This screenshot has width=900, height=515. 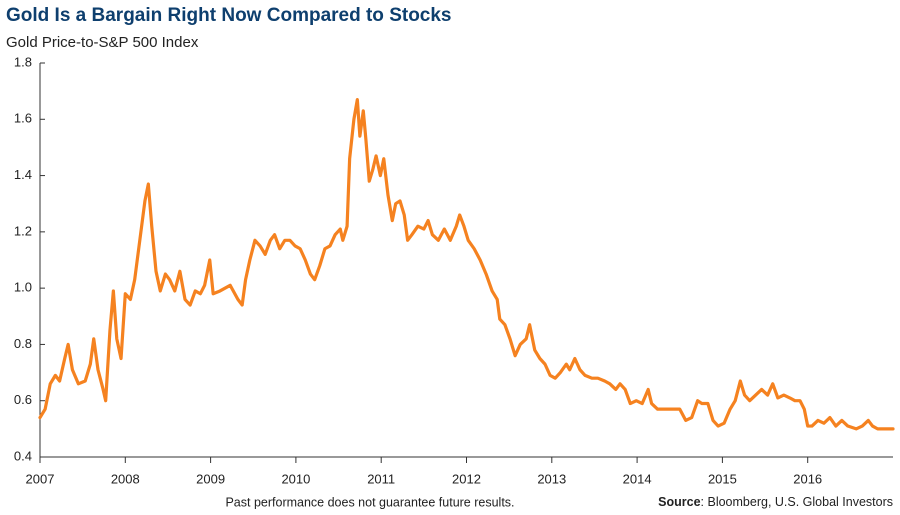 What do you see at coordinates (40, 478) in the screenshot?
I see `x-tick-label: 2007` at bounding box center [40, 478].